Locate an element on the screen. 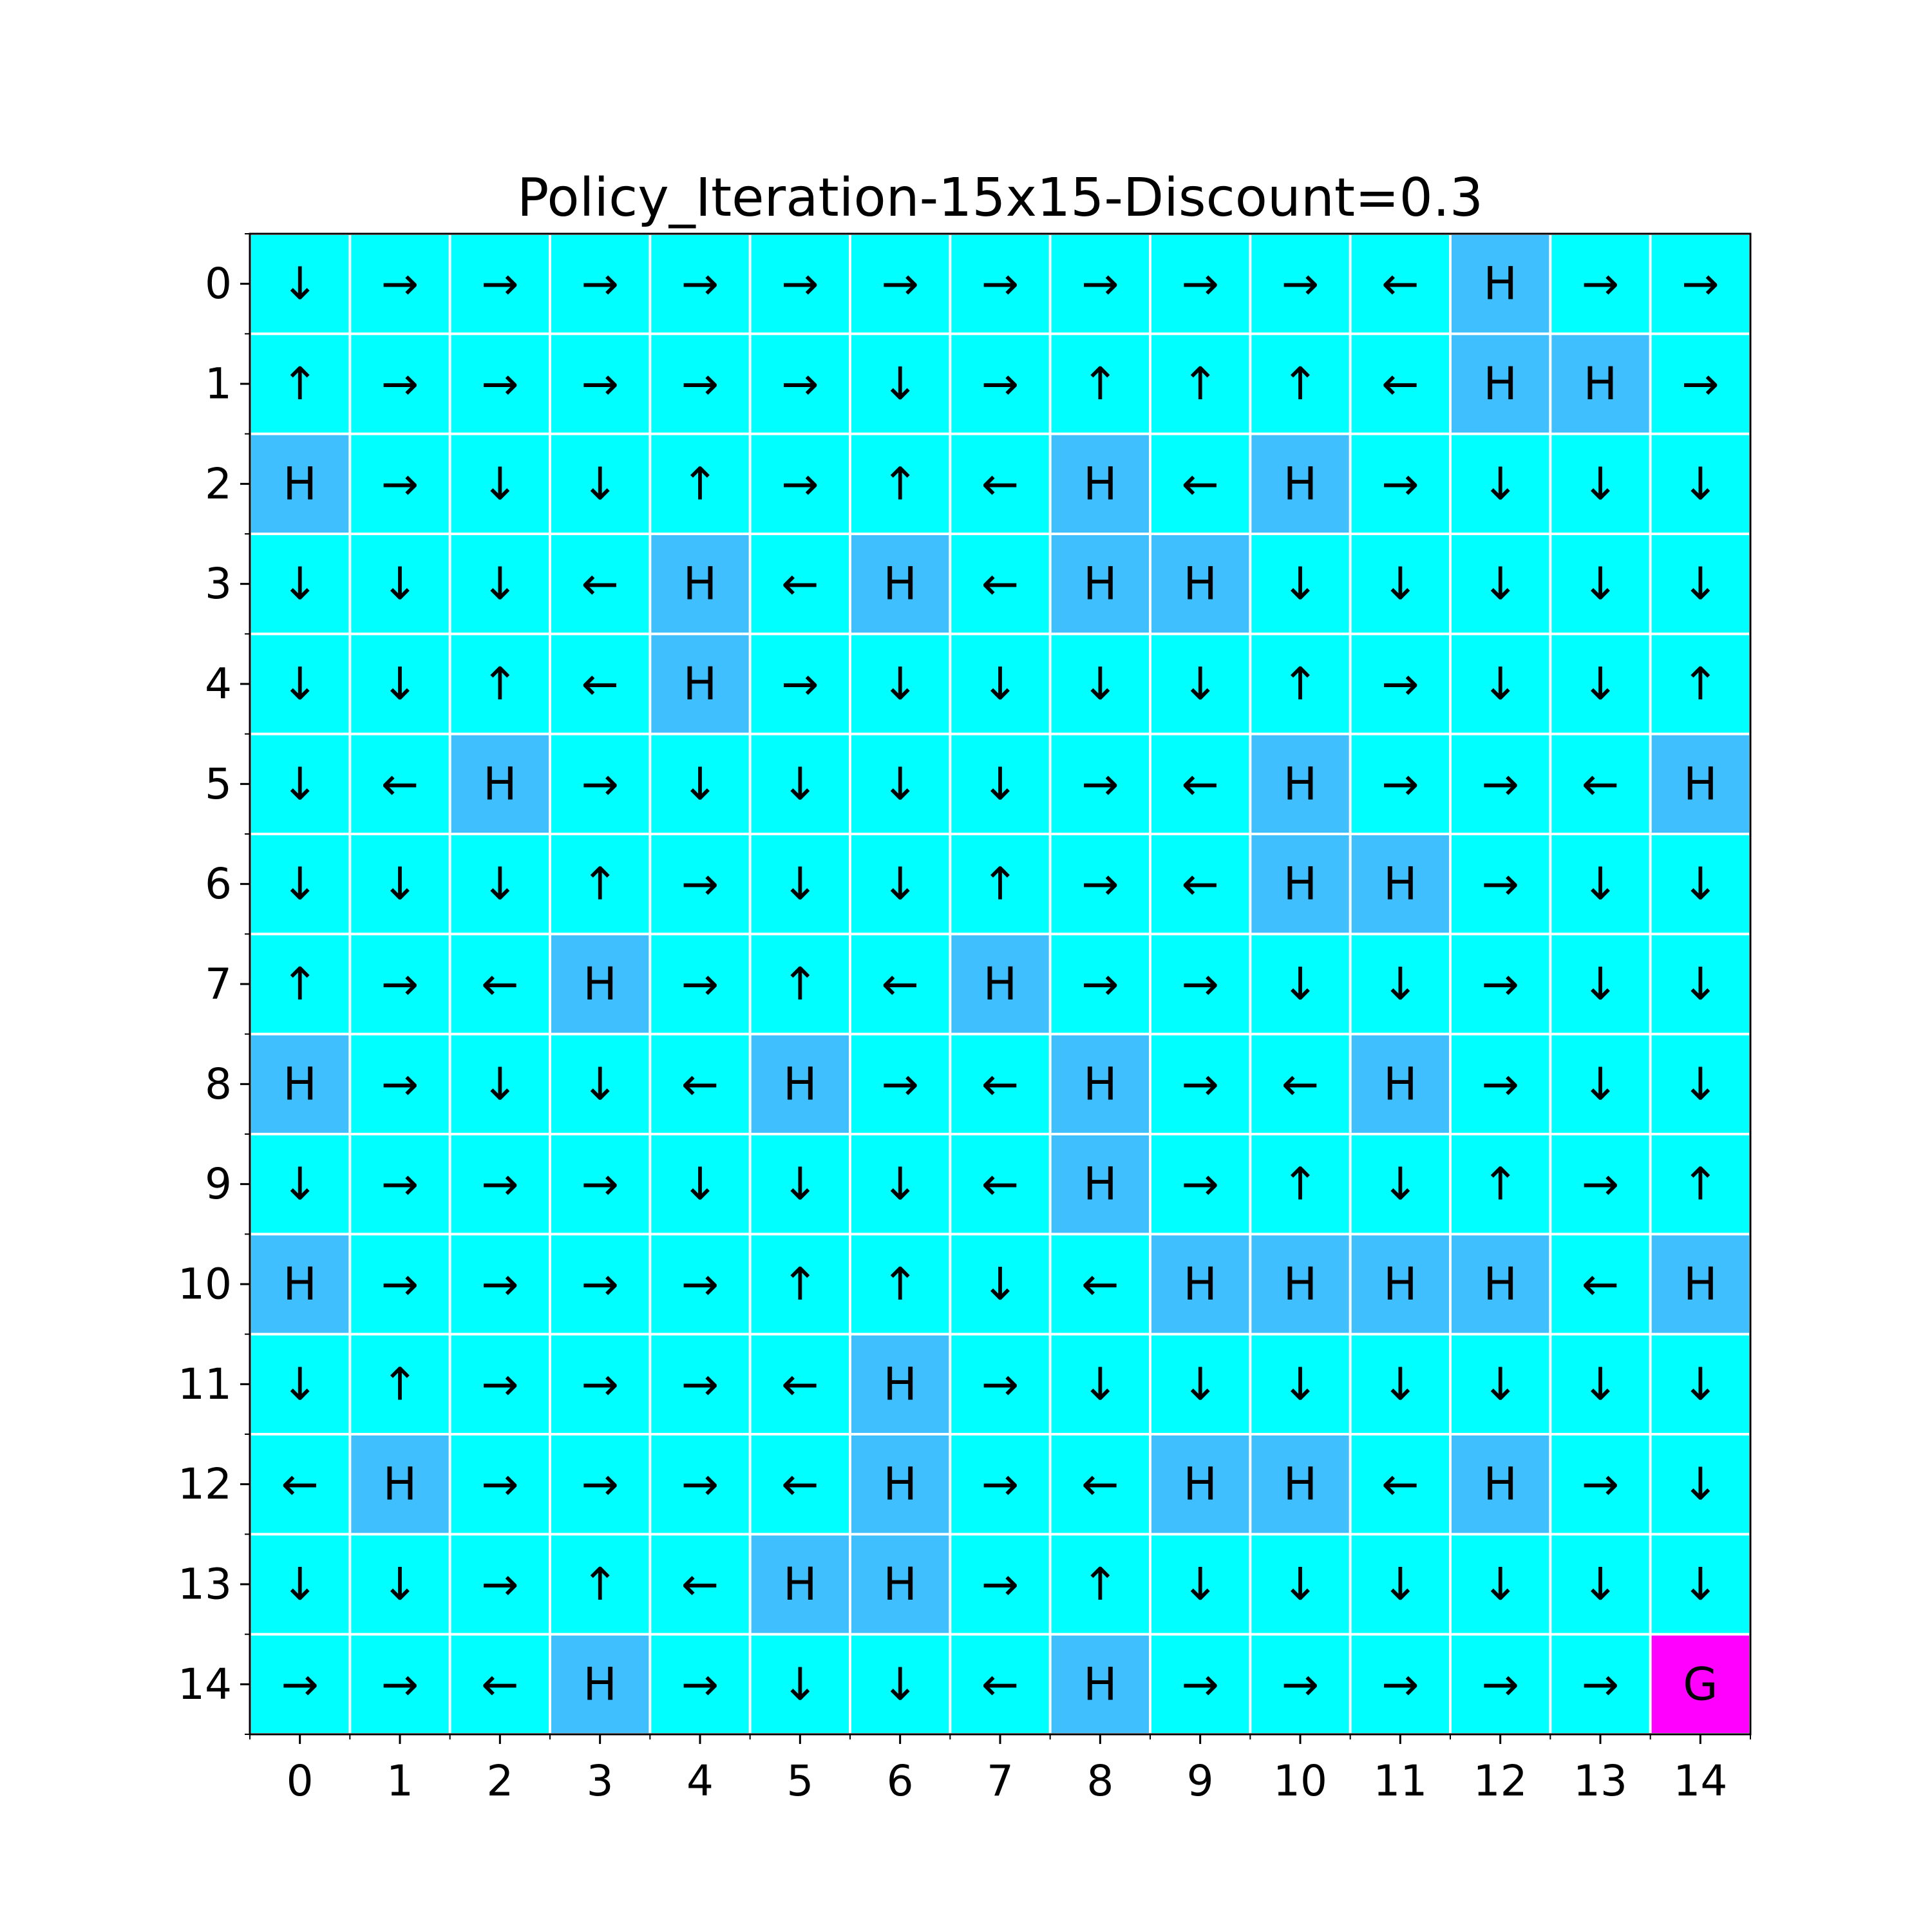 The height and width of the screenshot is (1932, 1932). grid-cell-r4-c0 is located at coordinates (300, 684).